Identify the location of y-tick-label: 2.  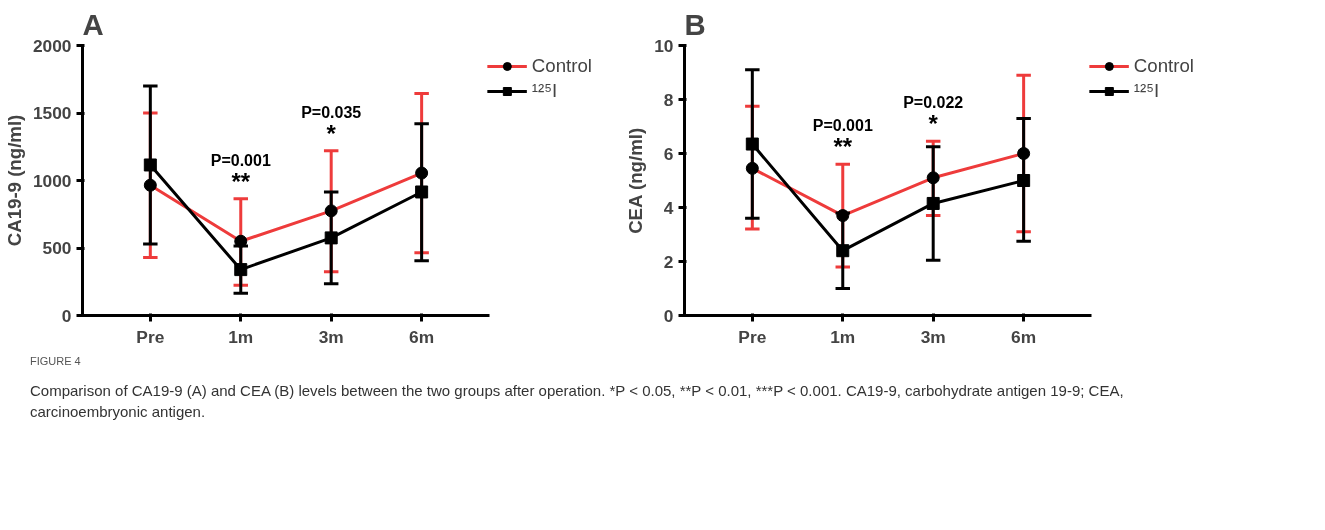
(668, 261).